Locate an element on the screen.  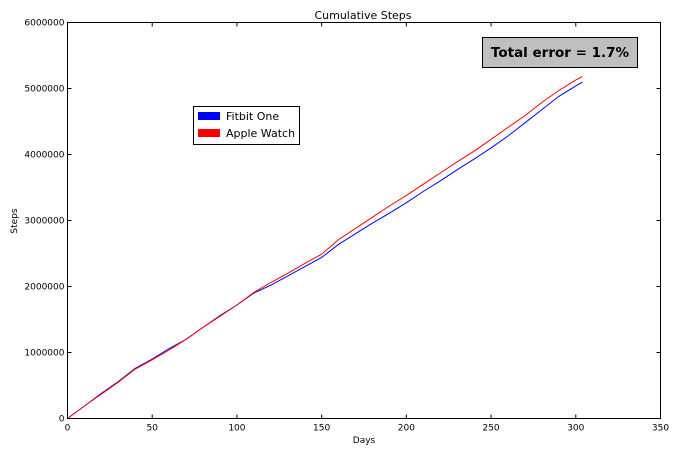
x-axis-label: Days is located at coordinates (364, 441).